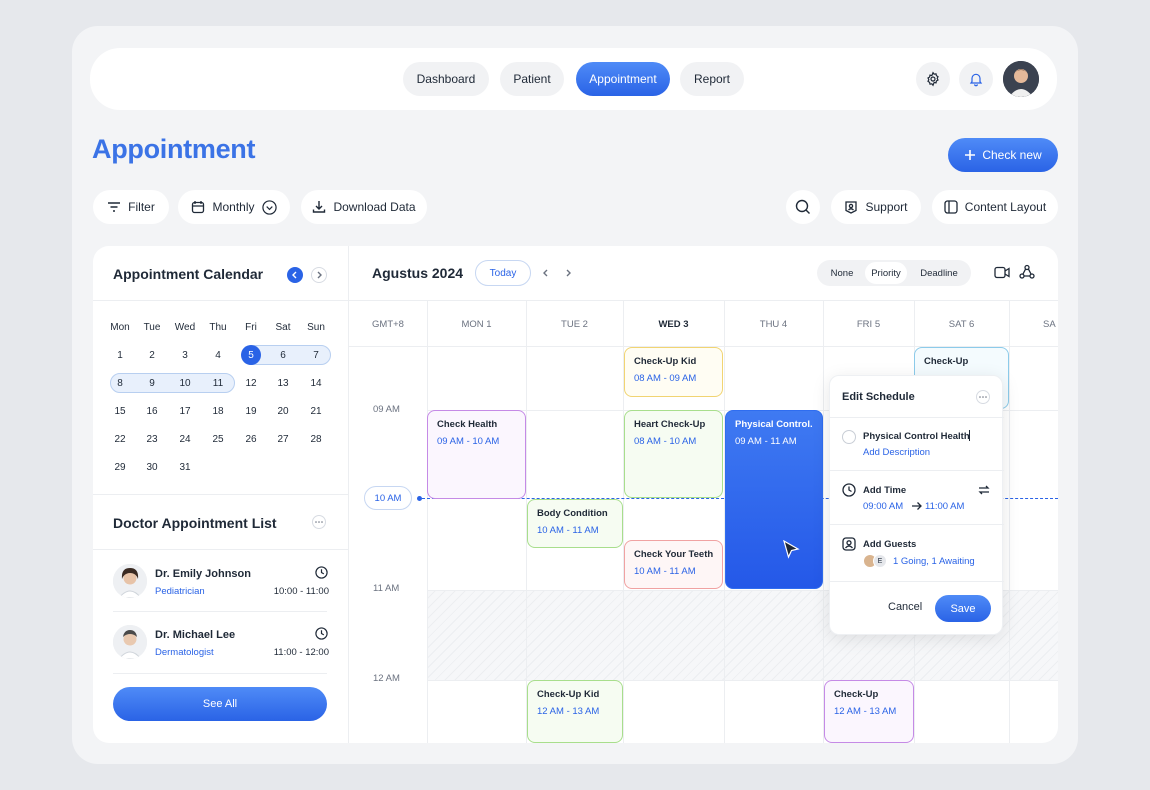 The height and width of the screenshot is (790, 1150). Describe the element at coordinates (673, 454) in the screenshot. I see `event-card: Heart Check-Up 08 AM - 10 AM` at that location.